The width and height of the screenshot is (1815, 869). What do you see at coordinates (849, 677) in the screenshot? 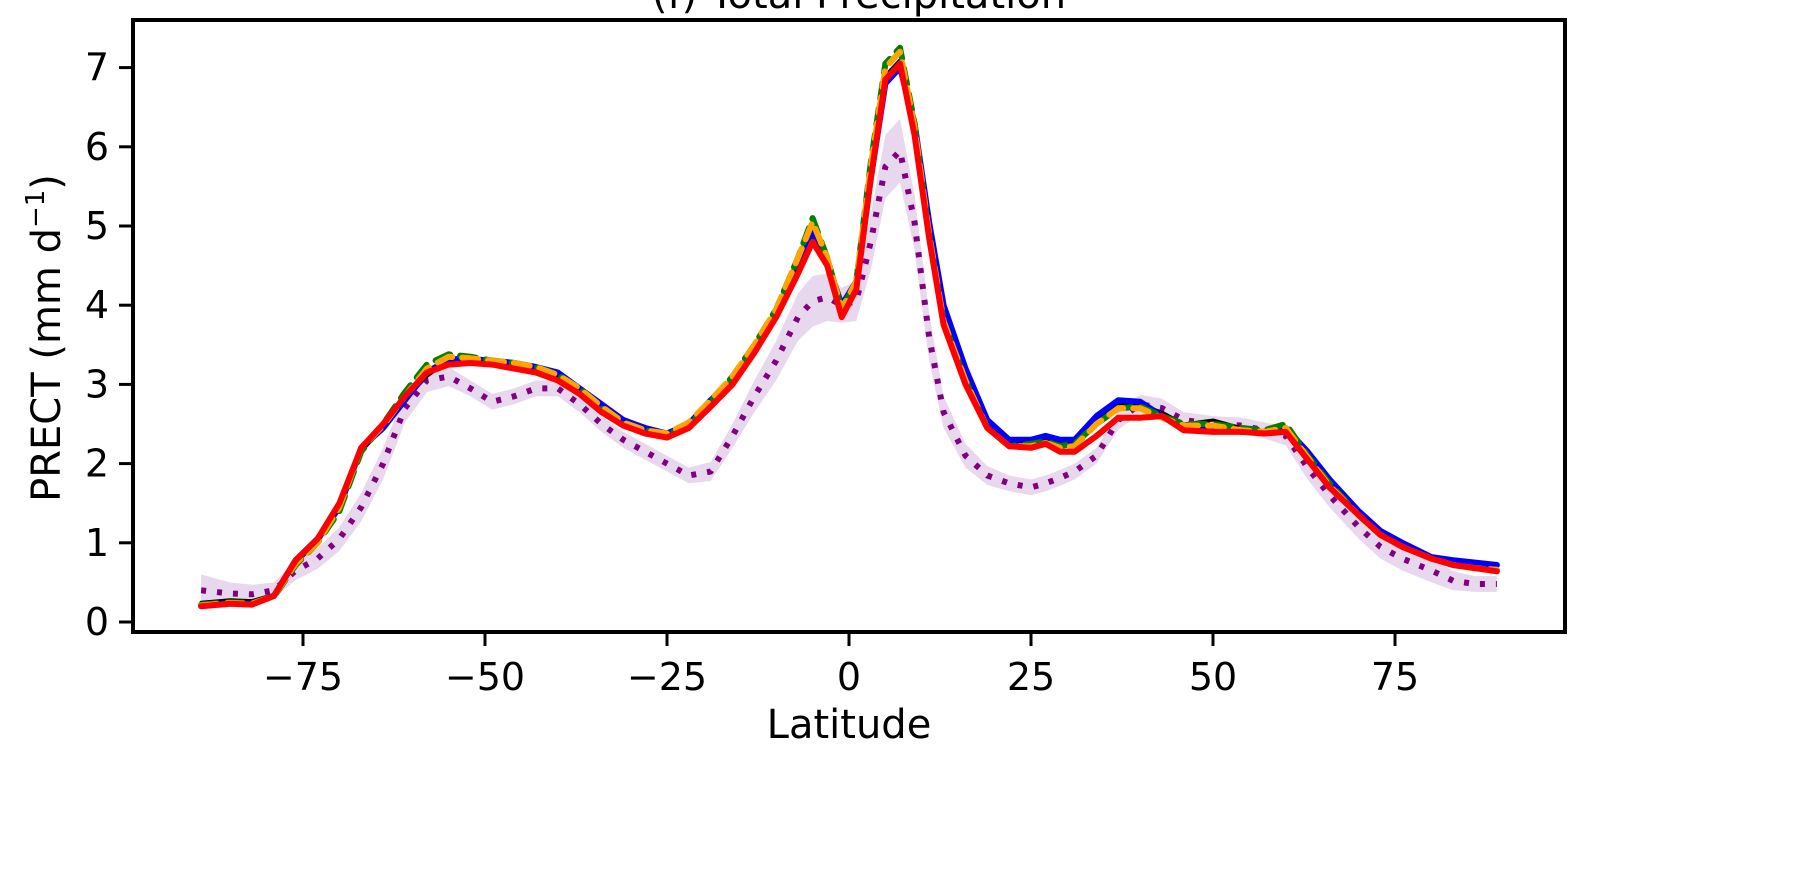
I see `x-tick-label: 0` at bounding box center [849, 677].